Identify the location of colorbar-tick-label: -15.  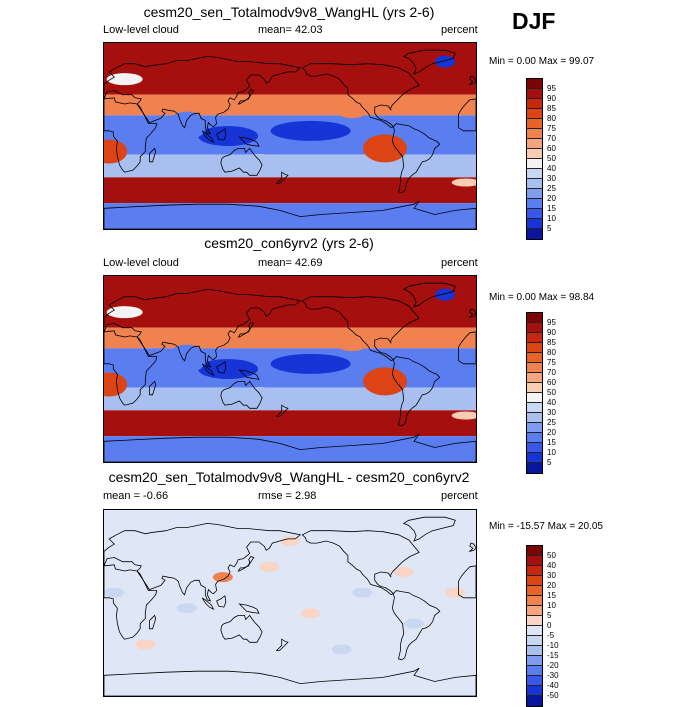
(553, 655).